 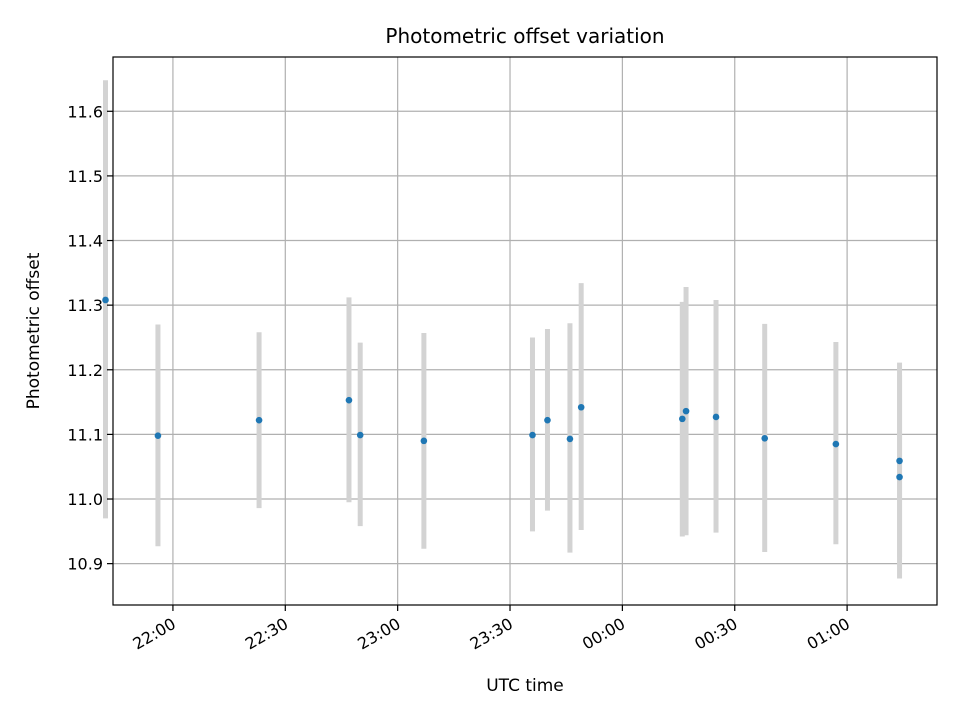 What do you see at coordinates (85, 241) in the screenshot?
I see `y-tick-label: 11.4` at bounding box center [85, 241].